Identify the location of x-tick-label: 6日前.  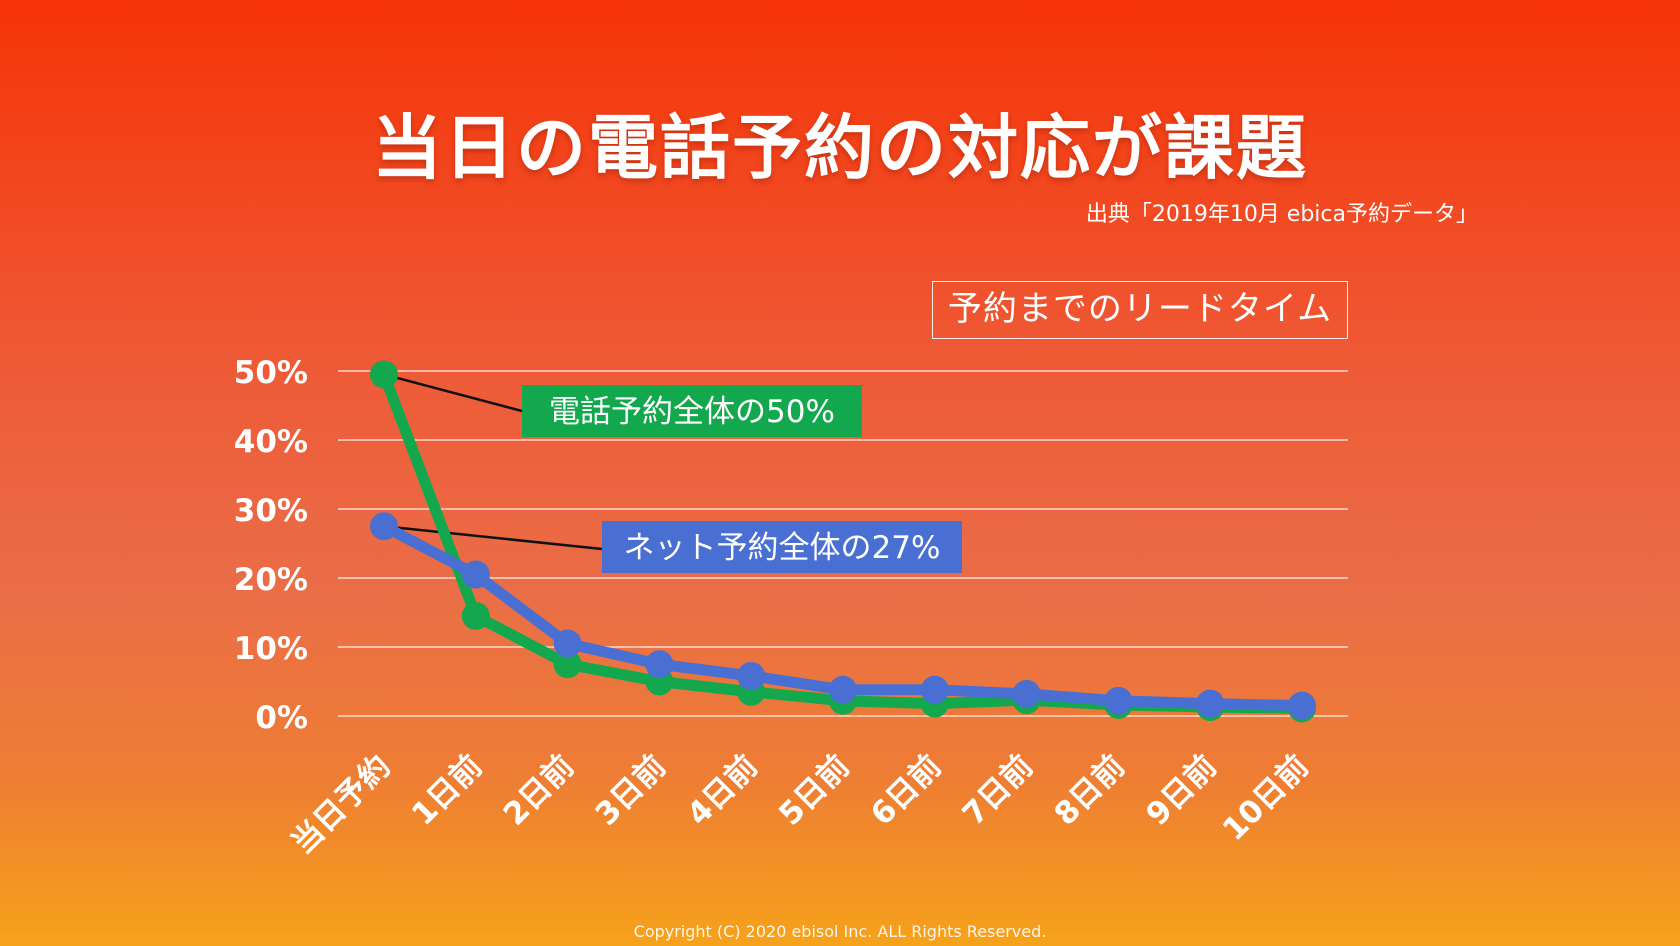
(906, 790).